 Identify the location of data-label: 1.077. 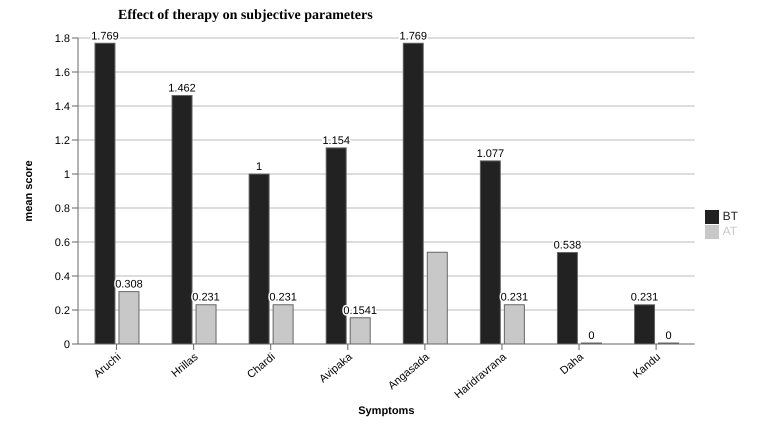
(490, 154).